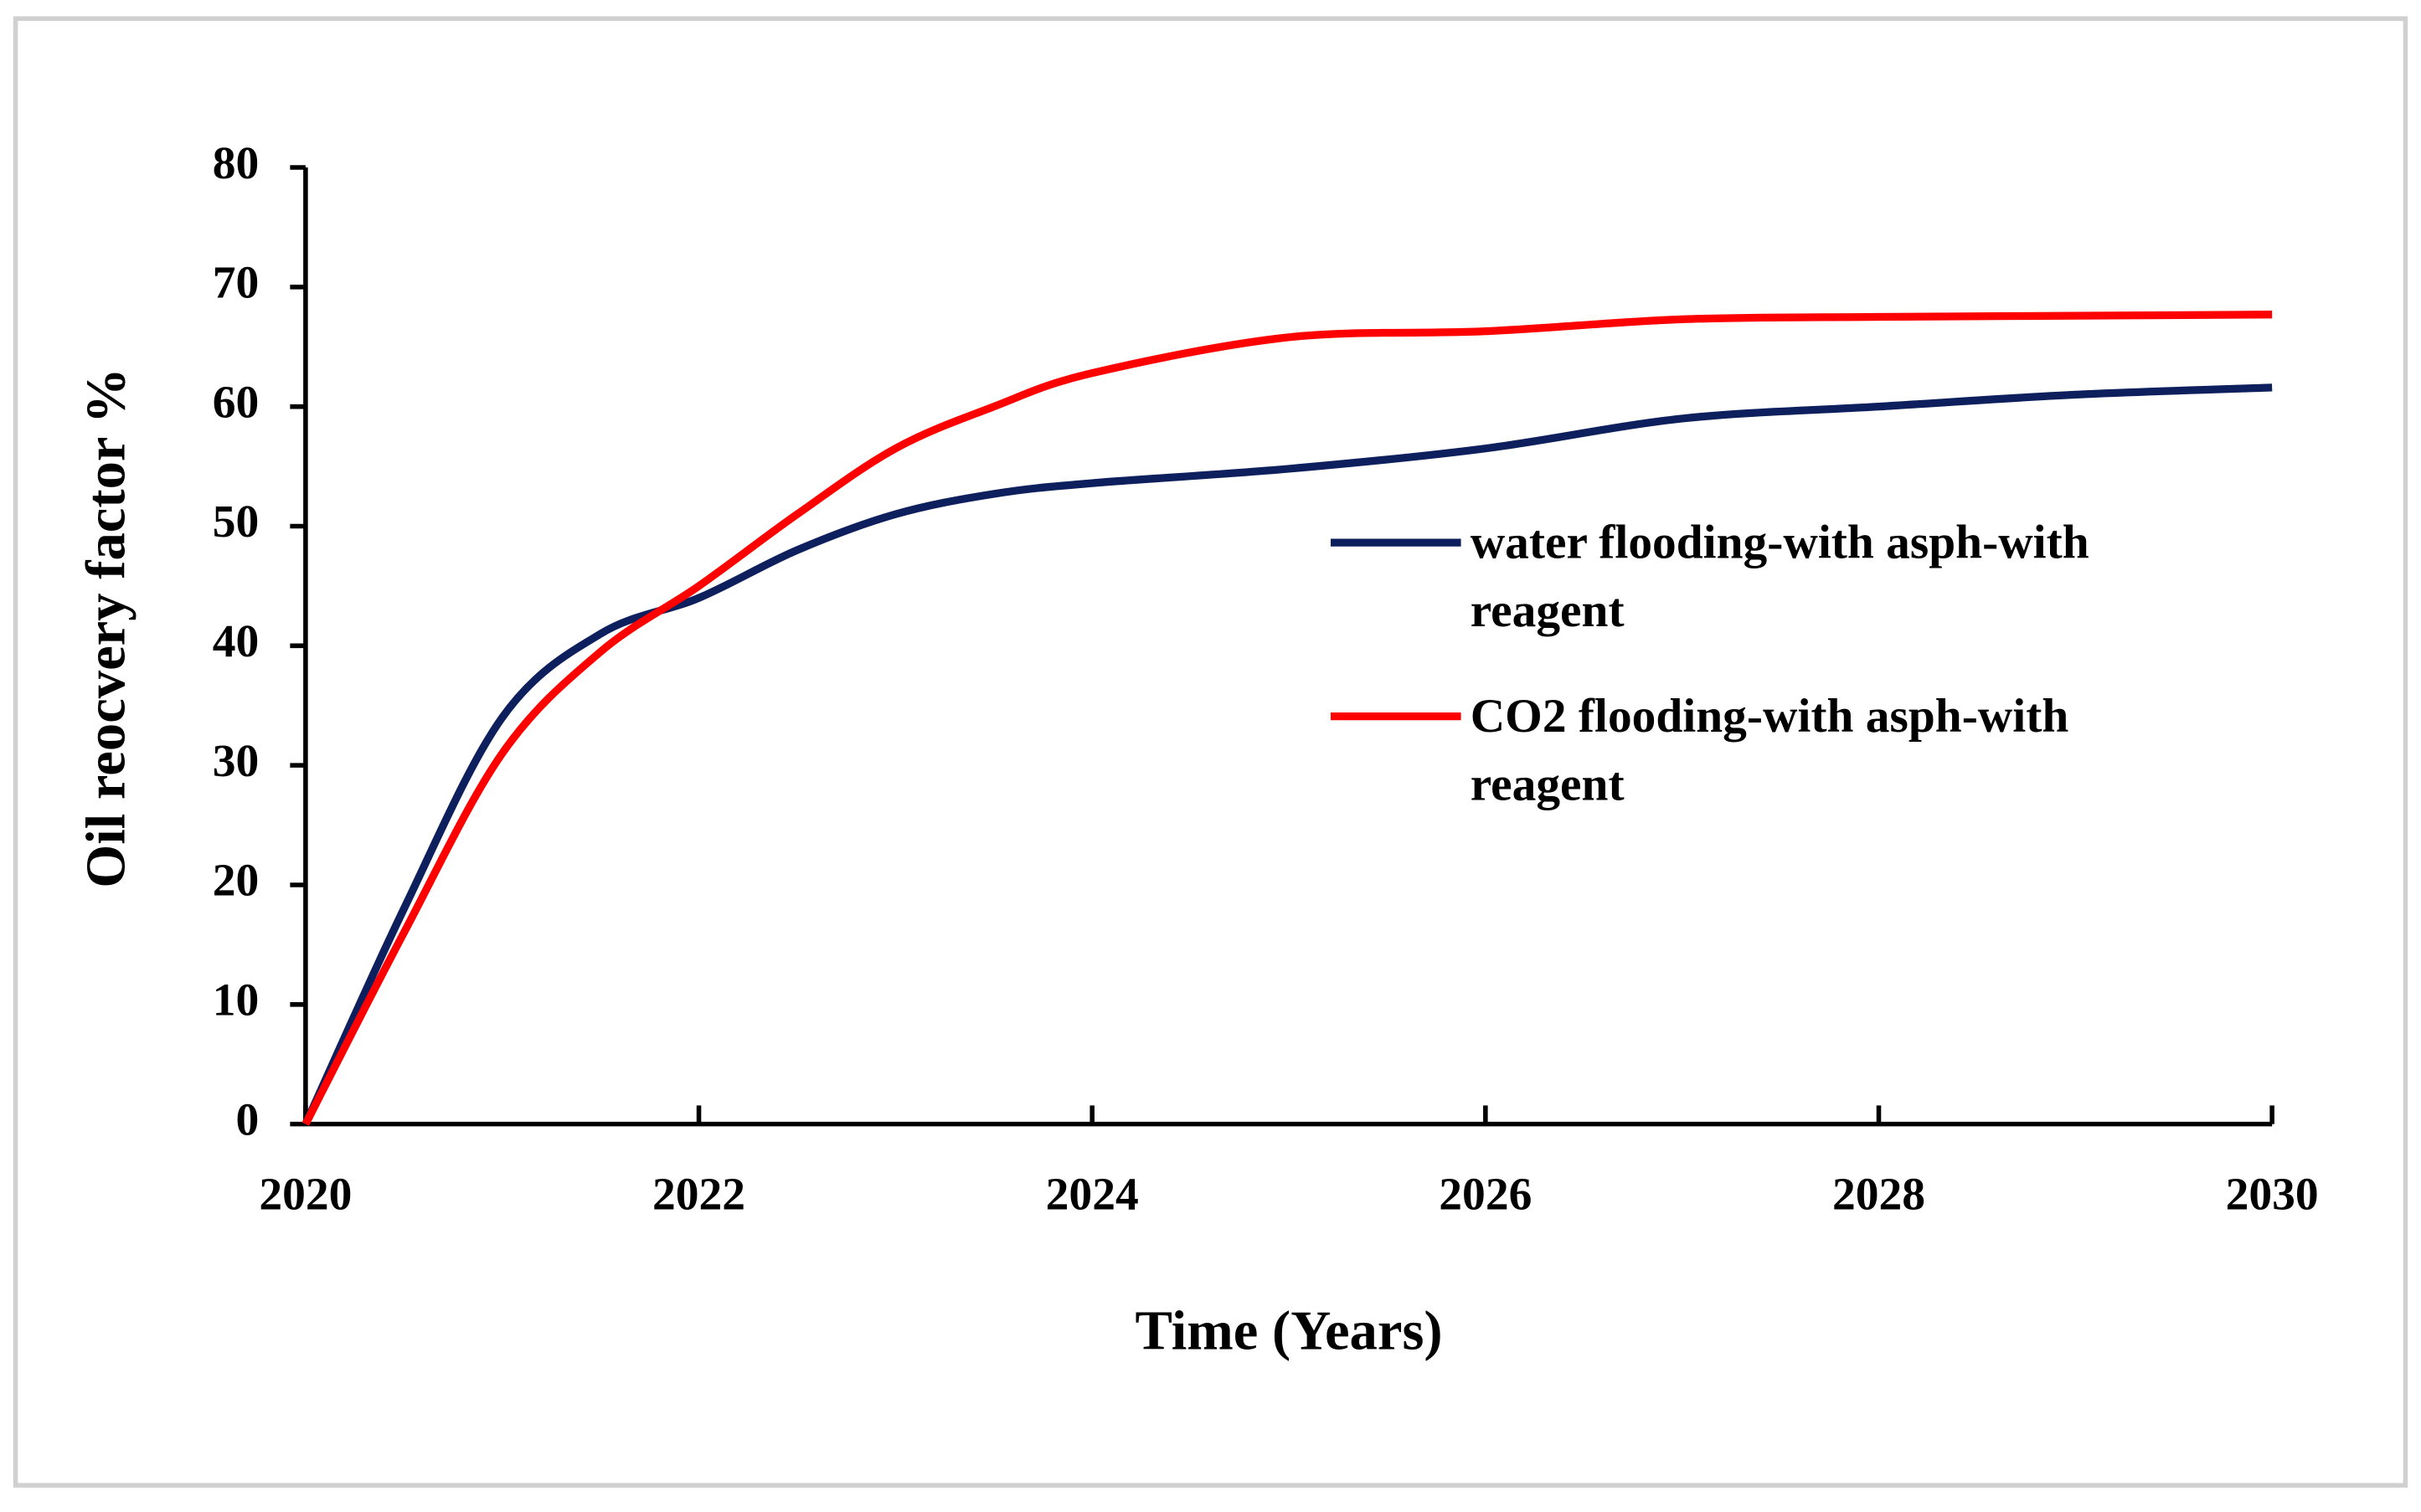  I want to click on x-tick-label: 2026, so click(1485, 1194).